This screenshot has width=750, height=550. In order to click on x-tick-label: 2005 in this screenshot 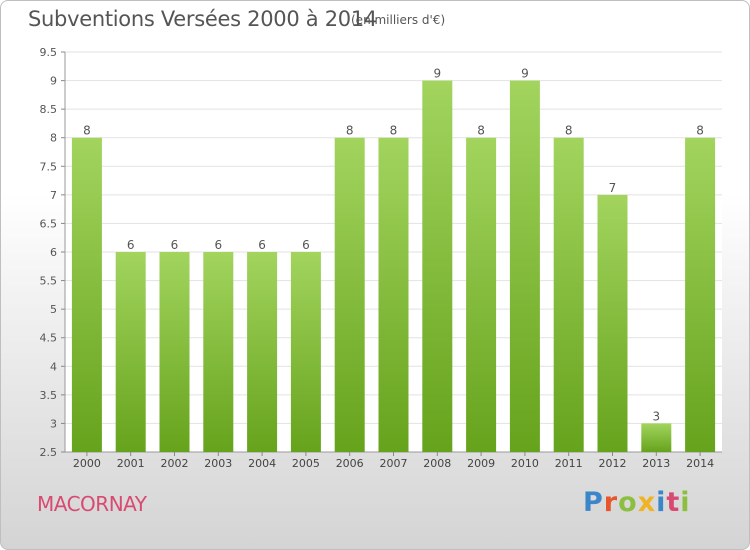, I will do `click(306, 463)`.